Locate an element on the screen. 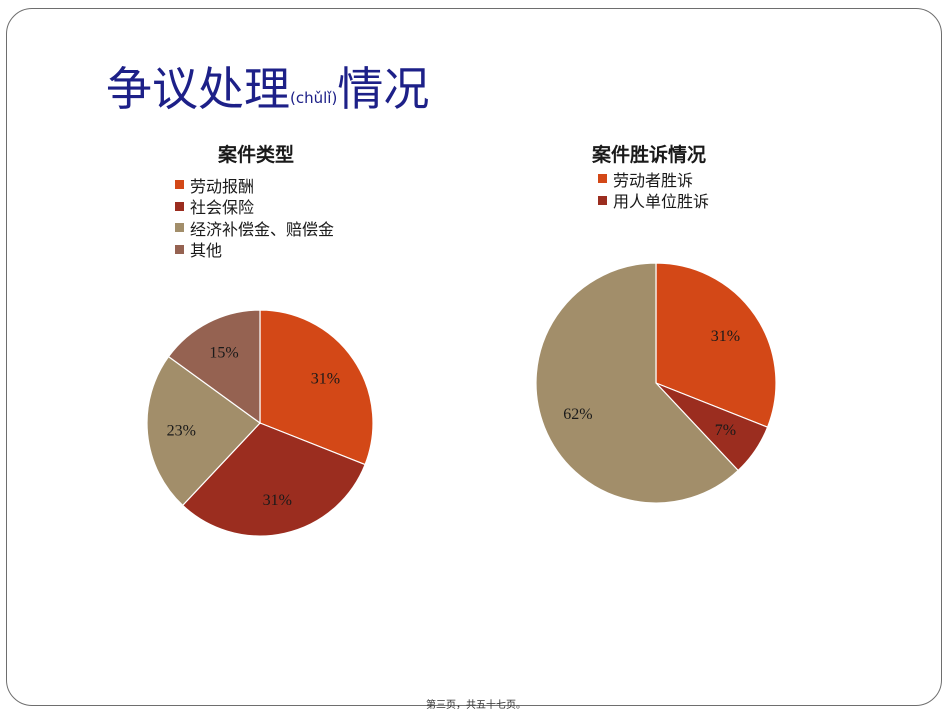 The image size is (952, 714). pie-slice-label: 7% is located at coordinates (725, 430).